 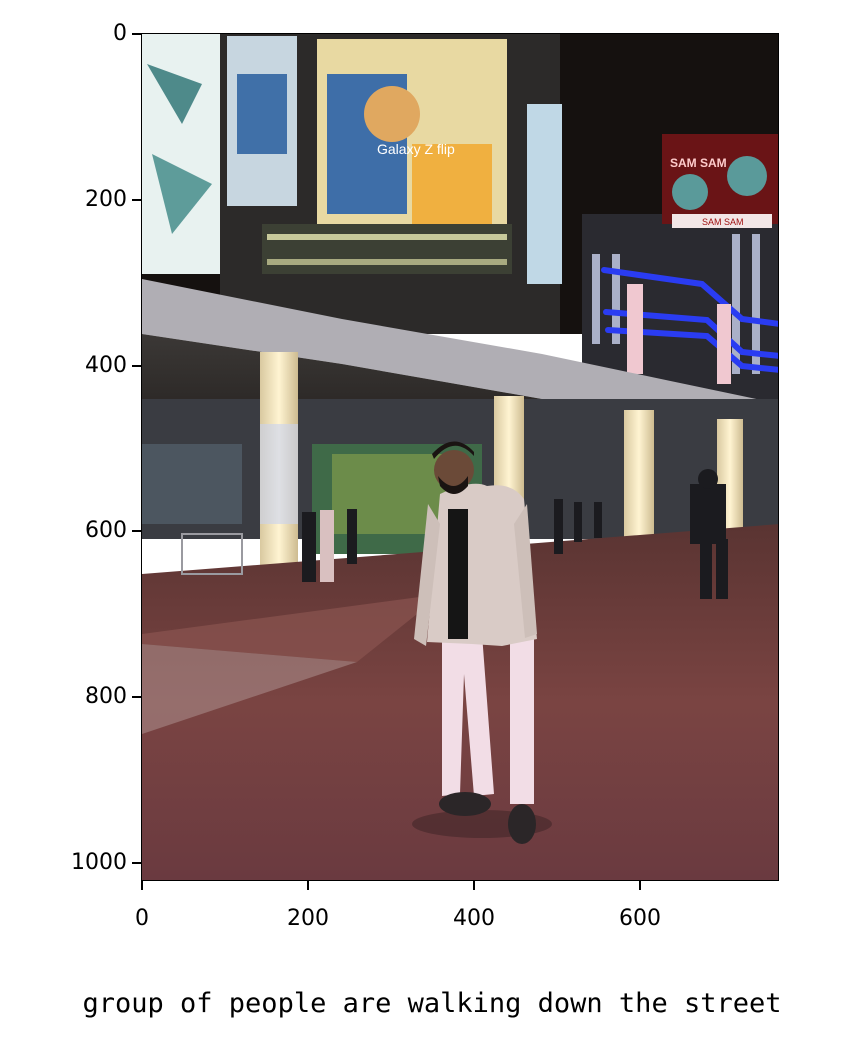 What do you see at coordinates (515, 534) in the screenshot?
I see `background-people` at bounding box center [515, 534].